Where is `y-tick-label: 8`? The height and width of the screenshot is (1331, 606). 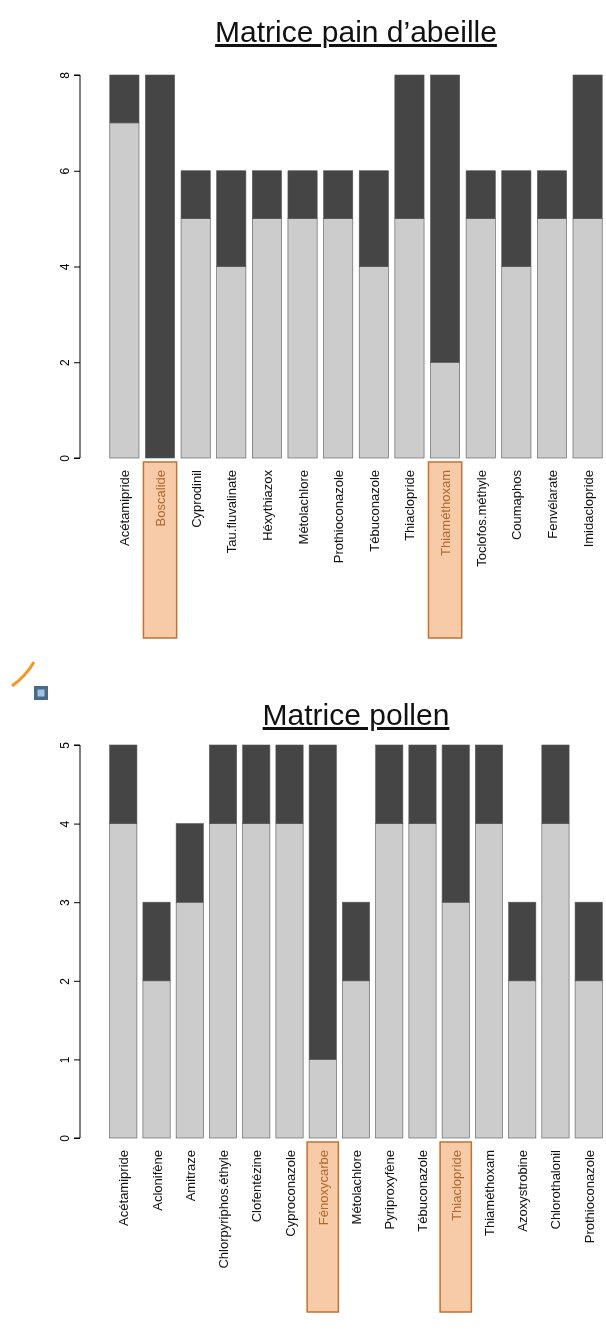 y-tick-label: 8 is located at coordinates (65, 75).